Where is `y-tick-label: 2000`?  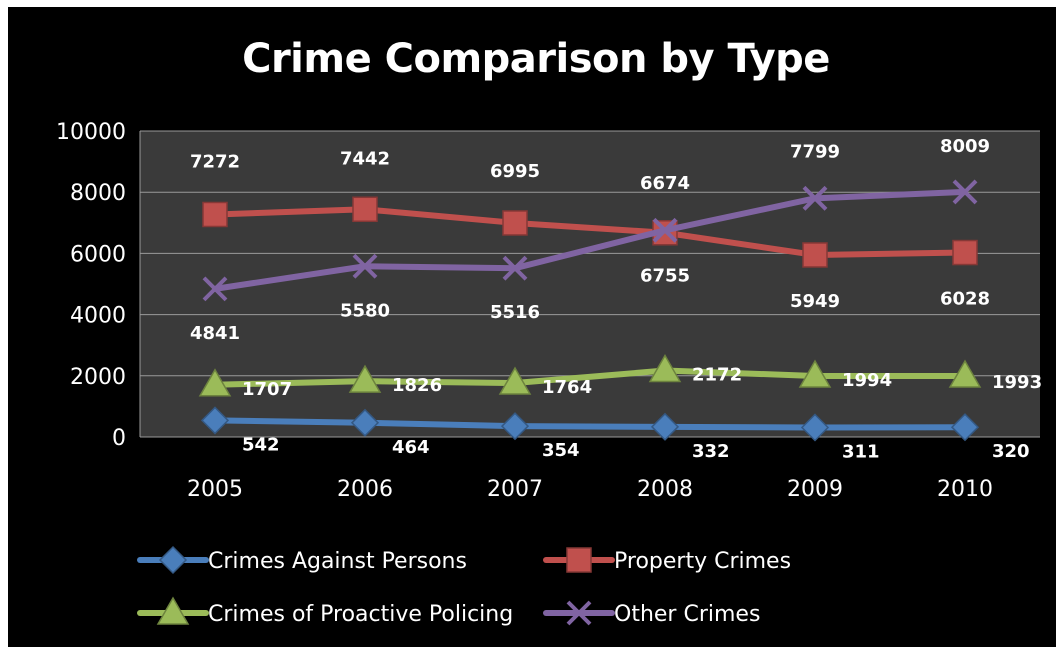
y-tick-label: 2000 is located at coordinates (98, 377).